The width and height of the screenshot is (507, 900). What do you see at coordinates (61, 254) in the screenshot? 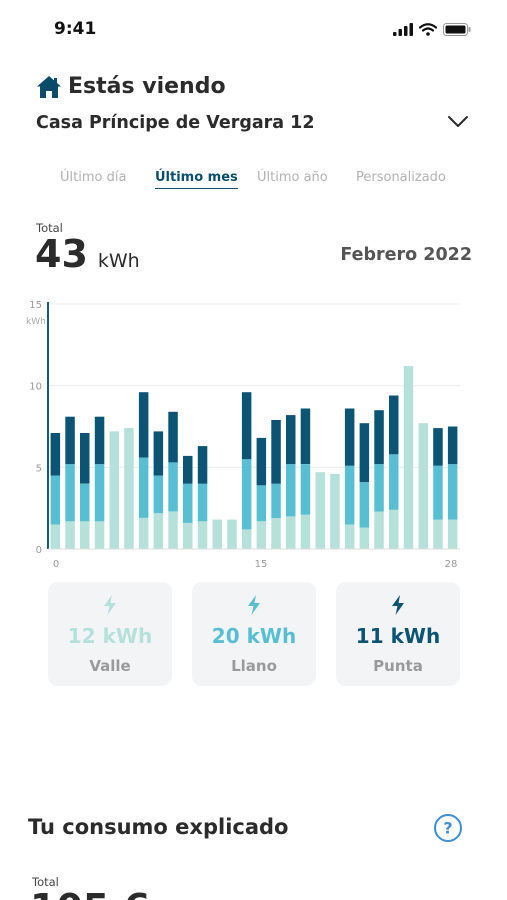
I see `total-value: 43` at bounding box center [61, 254].